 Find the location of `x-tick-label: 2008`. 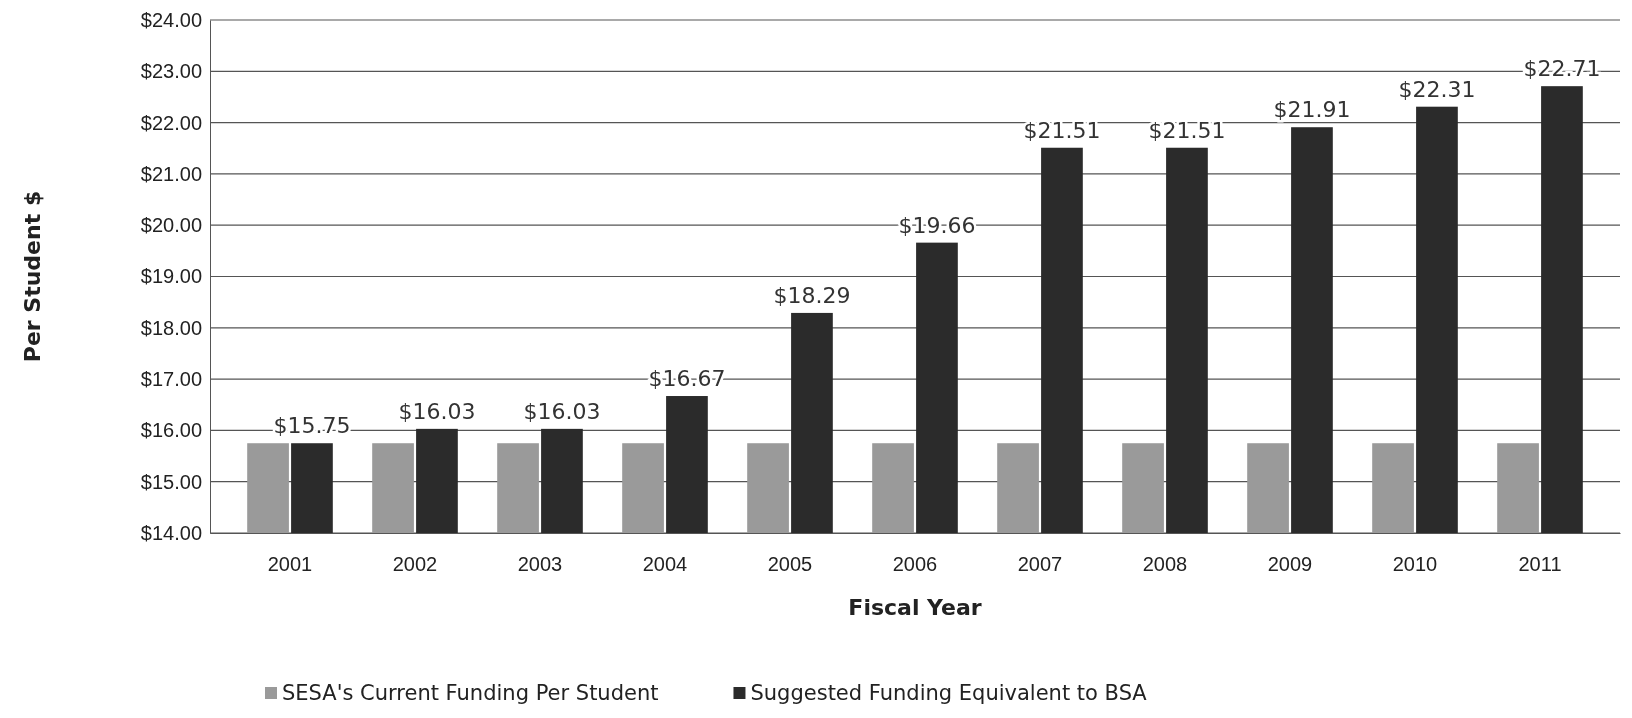

x-tick-label: 2008 is located at coordinates (1165, 564).